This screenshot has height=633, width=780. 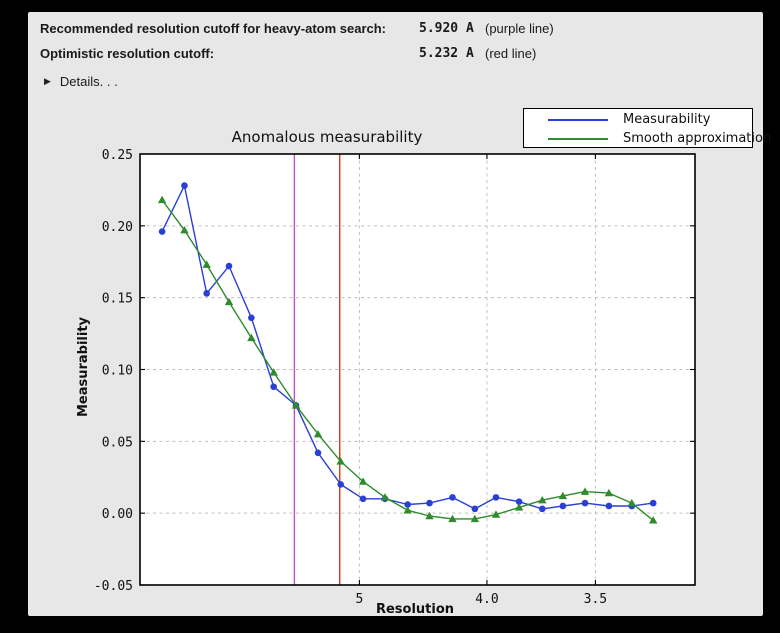 What do you see at coordinates (117, 155) in the screenshot?
I see `y-tick-label: 0.25` at bounding box center [117, 155].